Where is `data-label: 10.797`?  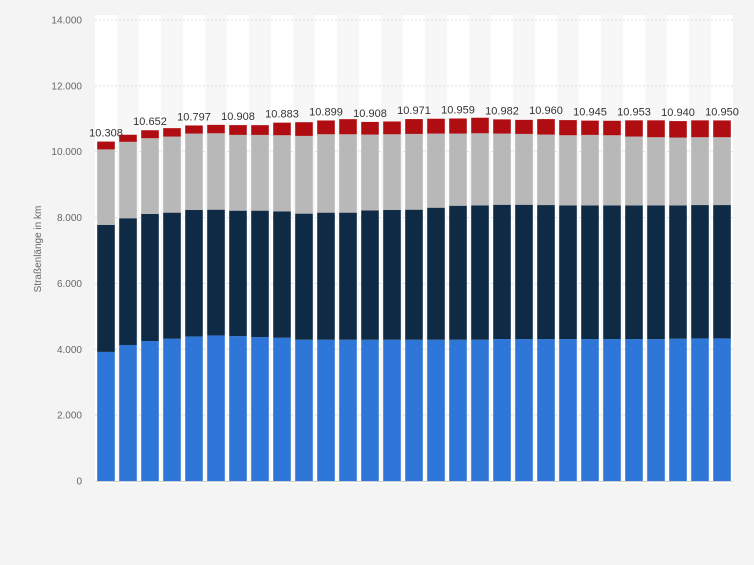 data-label: 10.797 is located at coordinates (194, 117).